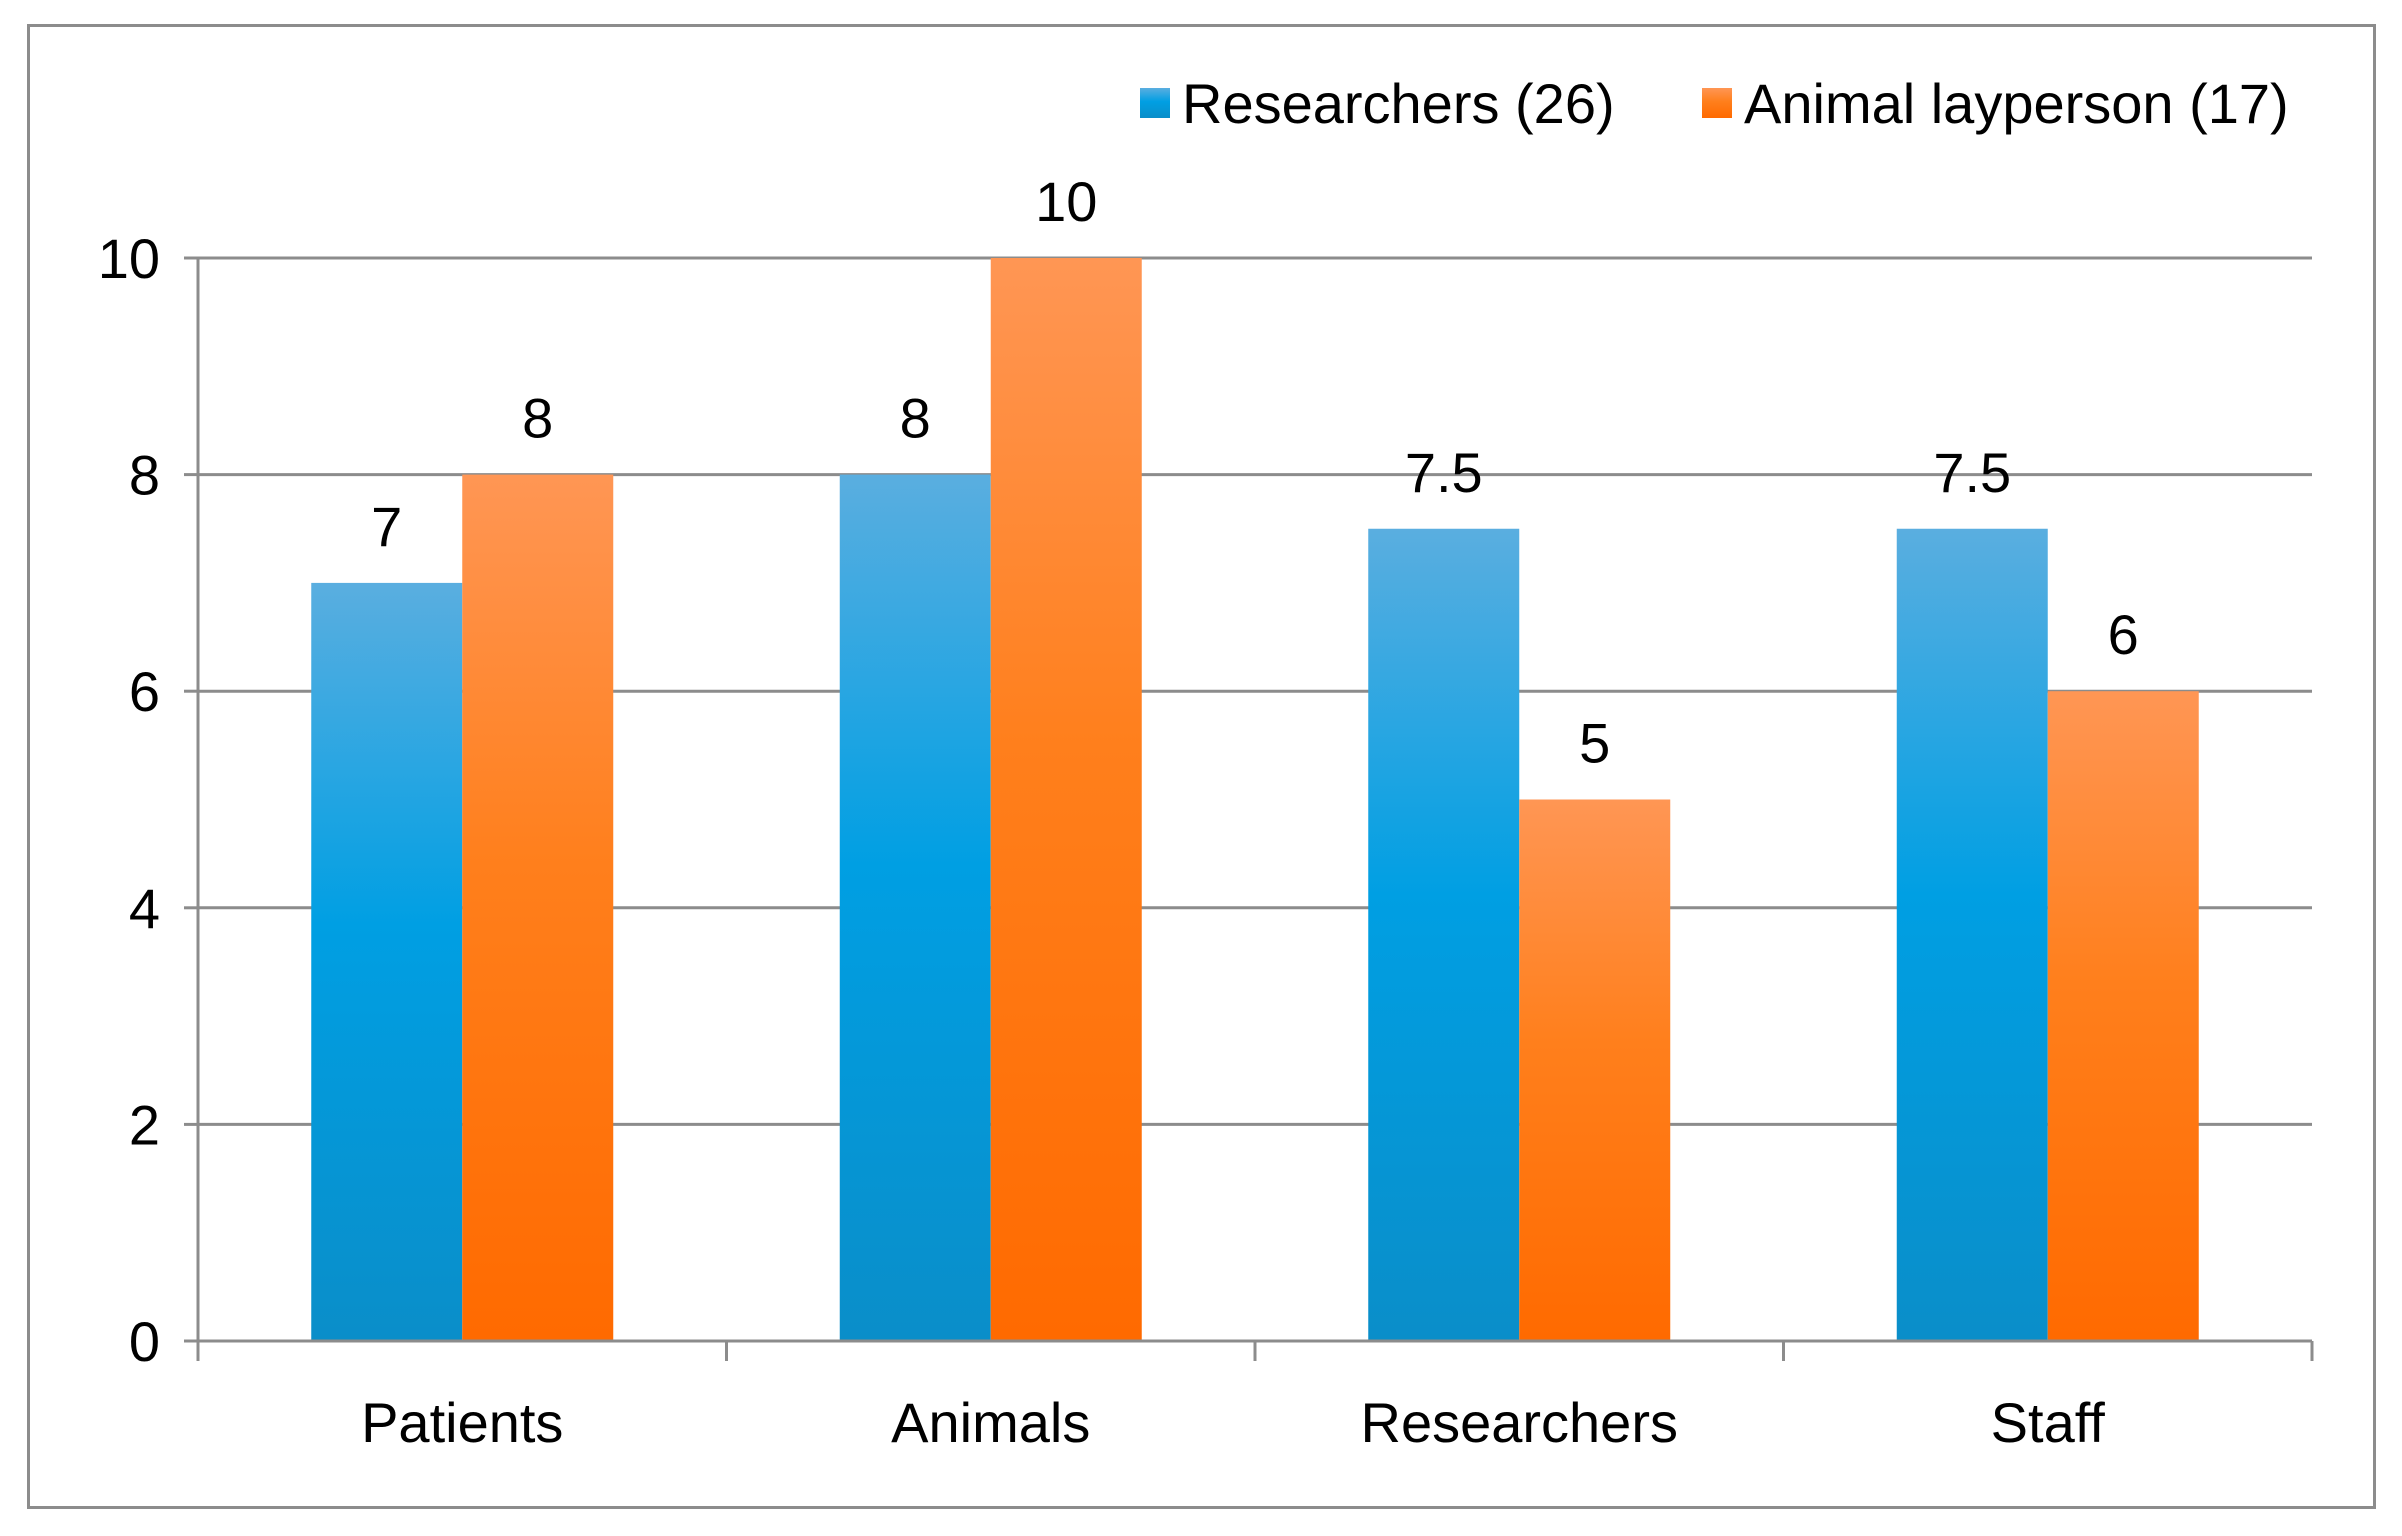  I want to click on legend-label-series-1: Researchers (26), so click(1398, 103).